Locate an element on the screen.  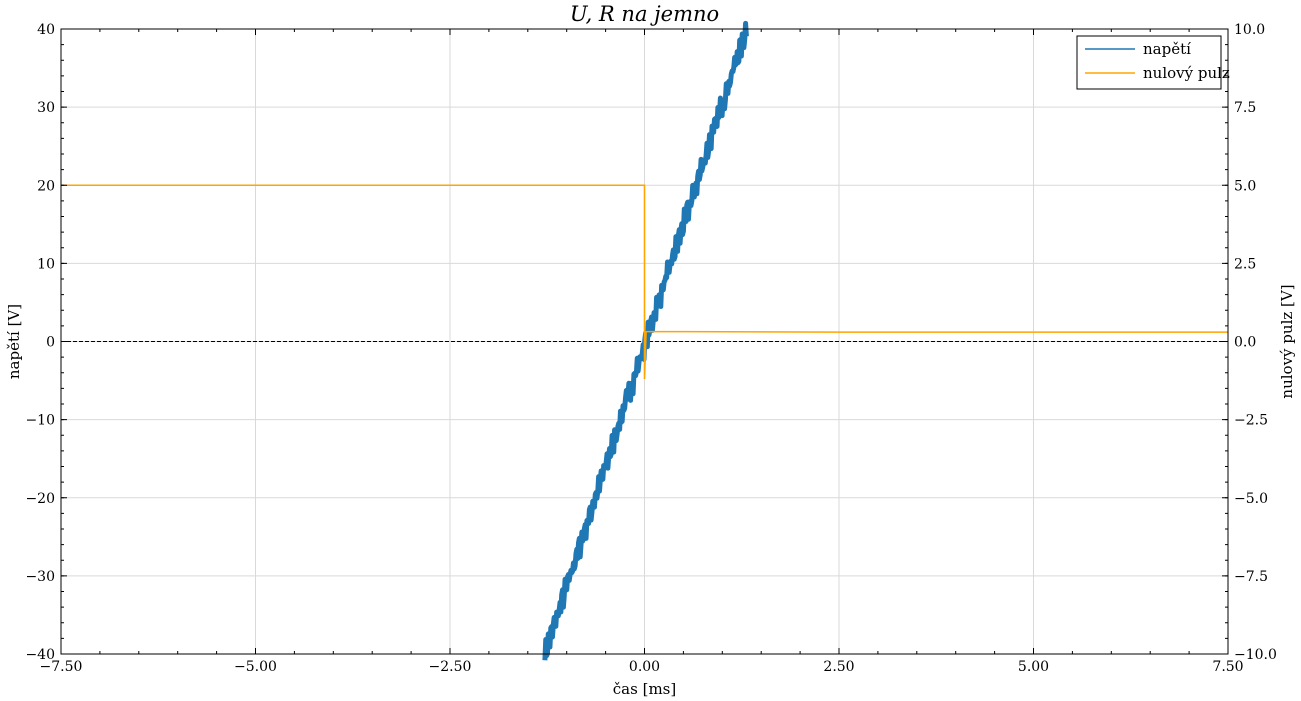
y-right-tick-label: −5.0 is located at coordinates (1251, 499).